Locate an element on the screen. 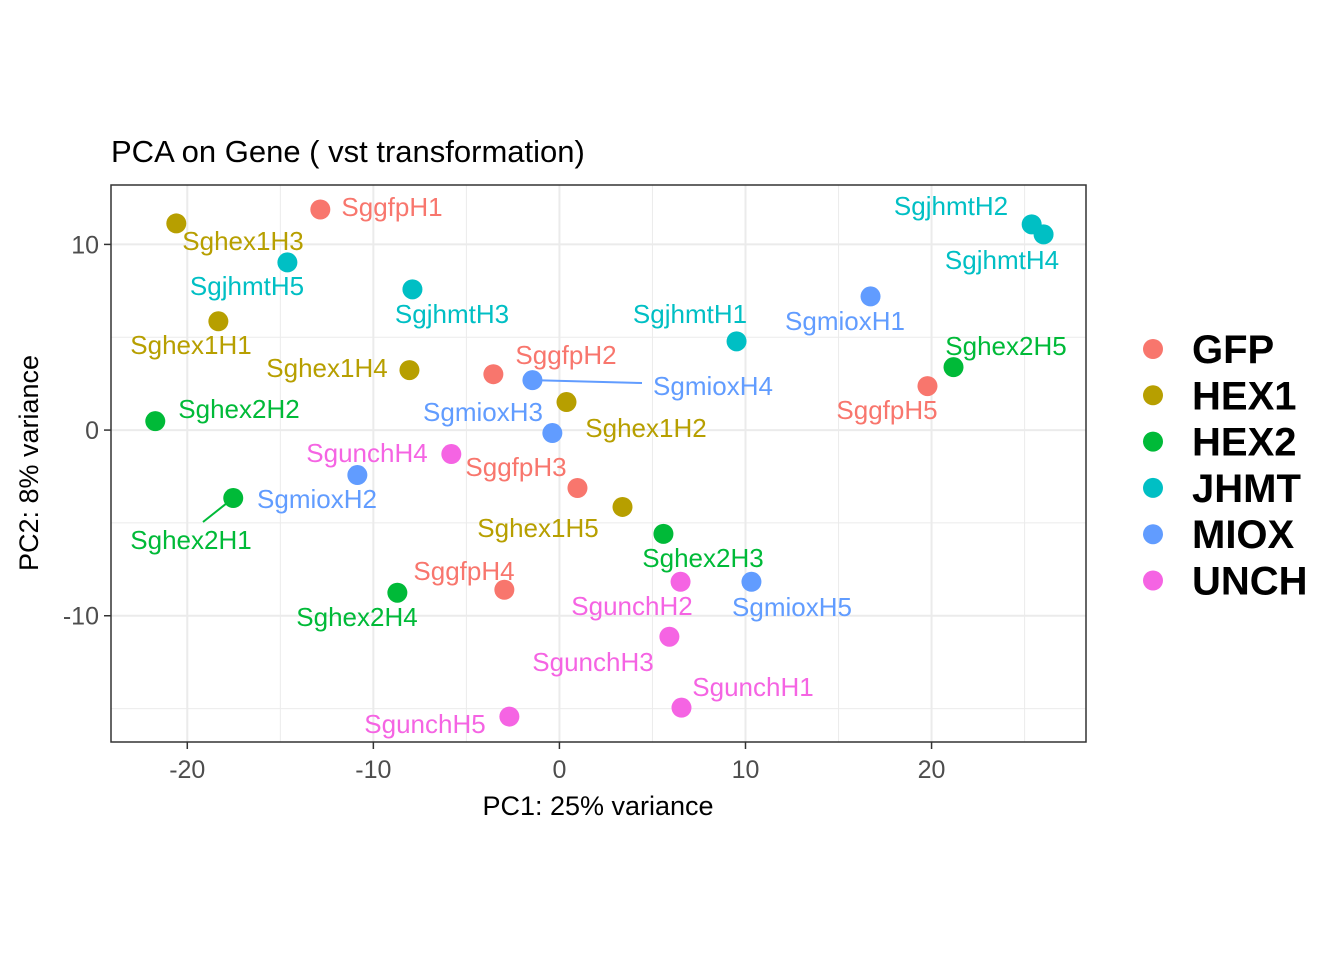 The width and height of the screenshot is (1344, 960). legend-label: HEX2 is located at coordinates (1244, 443).